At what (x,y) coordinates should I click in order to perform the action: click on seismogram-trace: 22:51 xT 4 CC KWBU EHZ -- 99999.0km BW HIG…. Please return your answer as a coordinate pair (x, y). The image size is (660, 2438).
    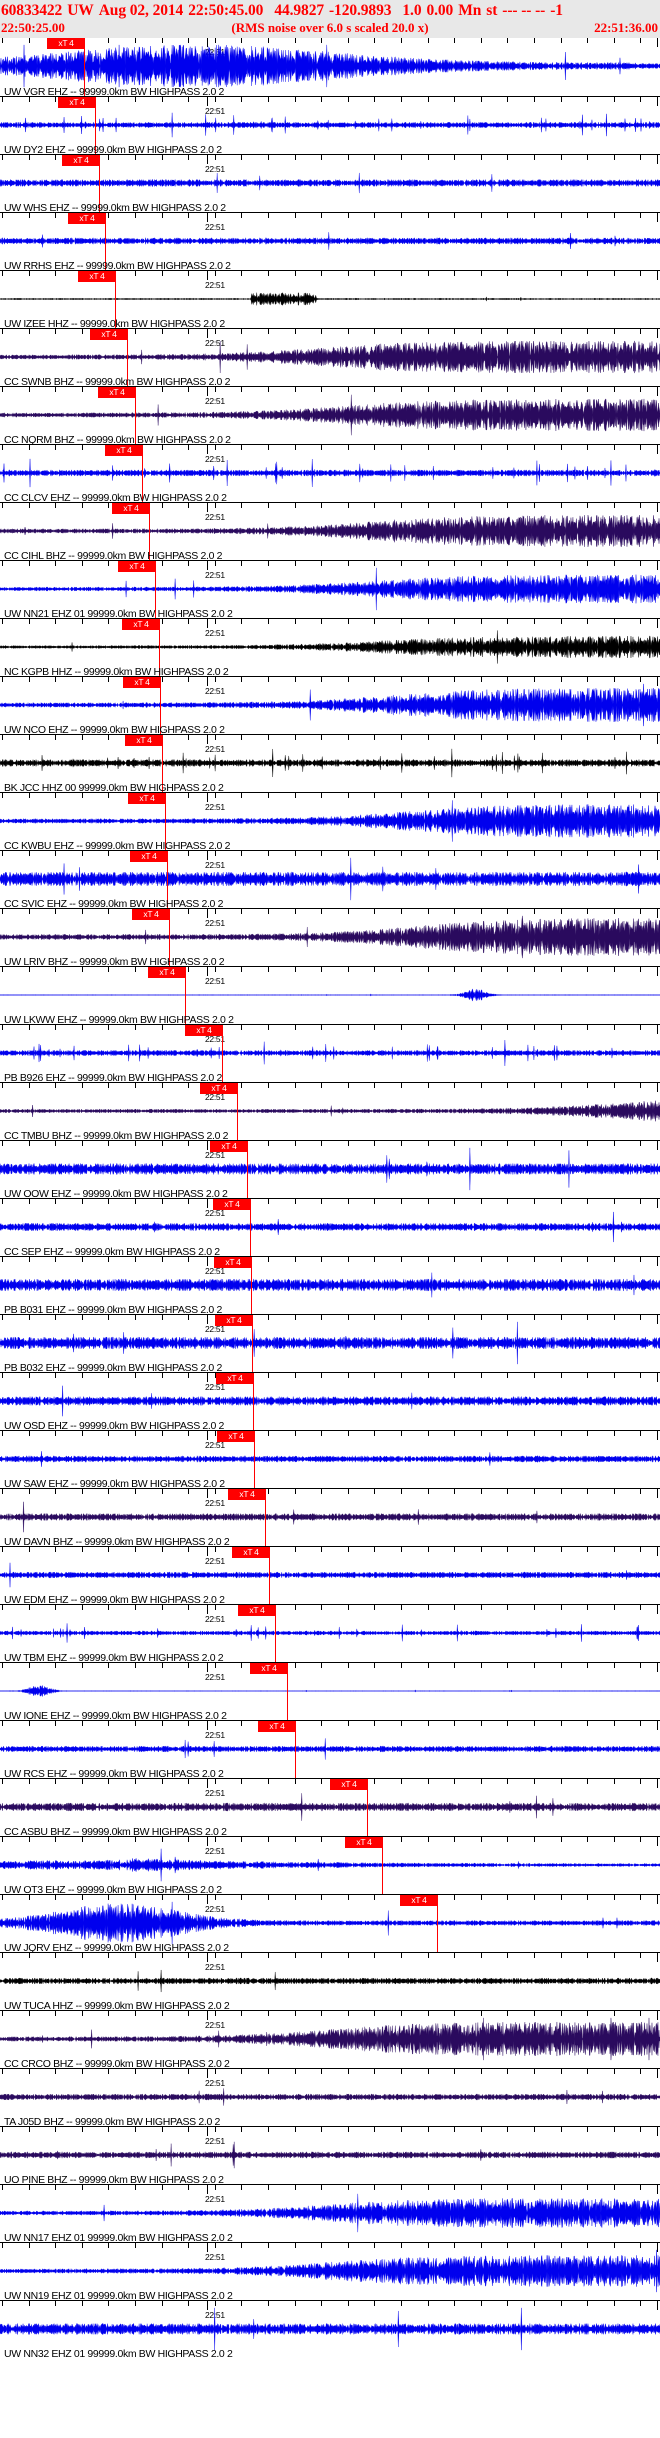
    Looking at the image, I should click on (330, 821).